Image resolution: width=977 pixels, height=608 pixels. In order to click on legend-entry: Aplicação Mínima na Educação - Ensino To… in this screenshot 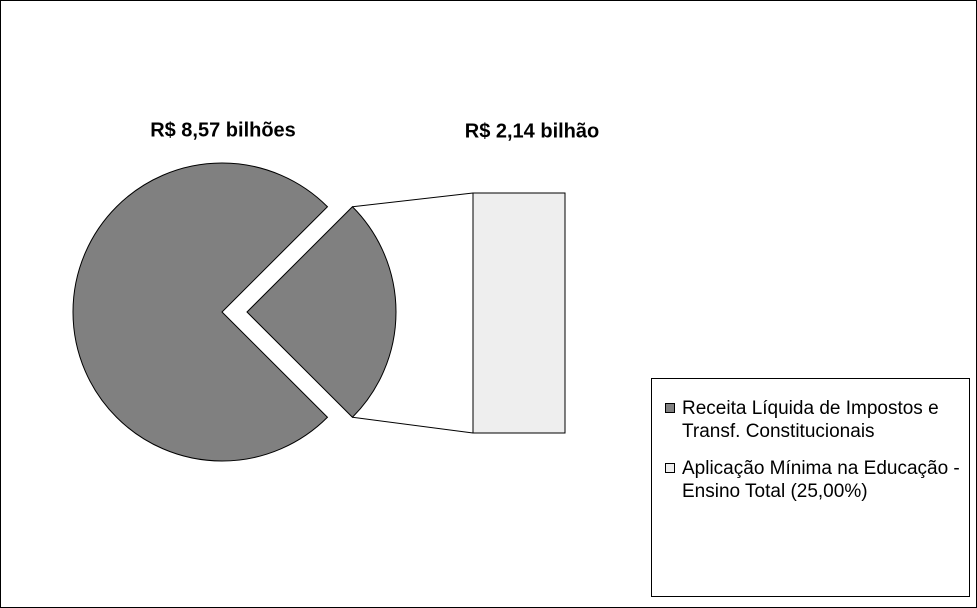, I will do `click(816, 480)`.